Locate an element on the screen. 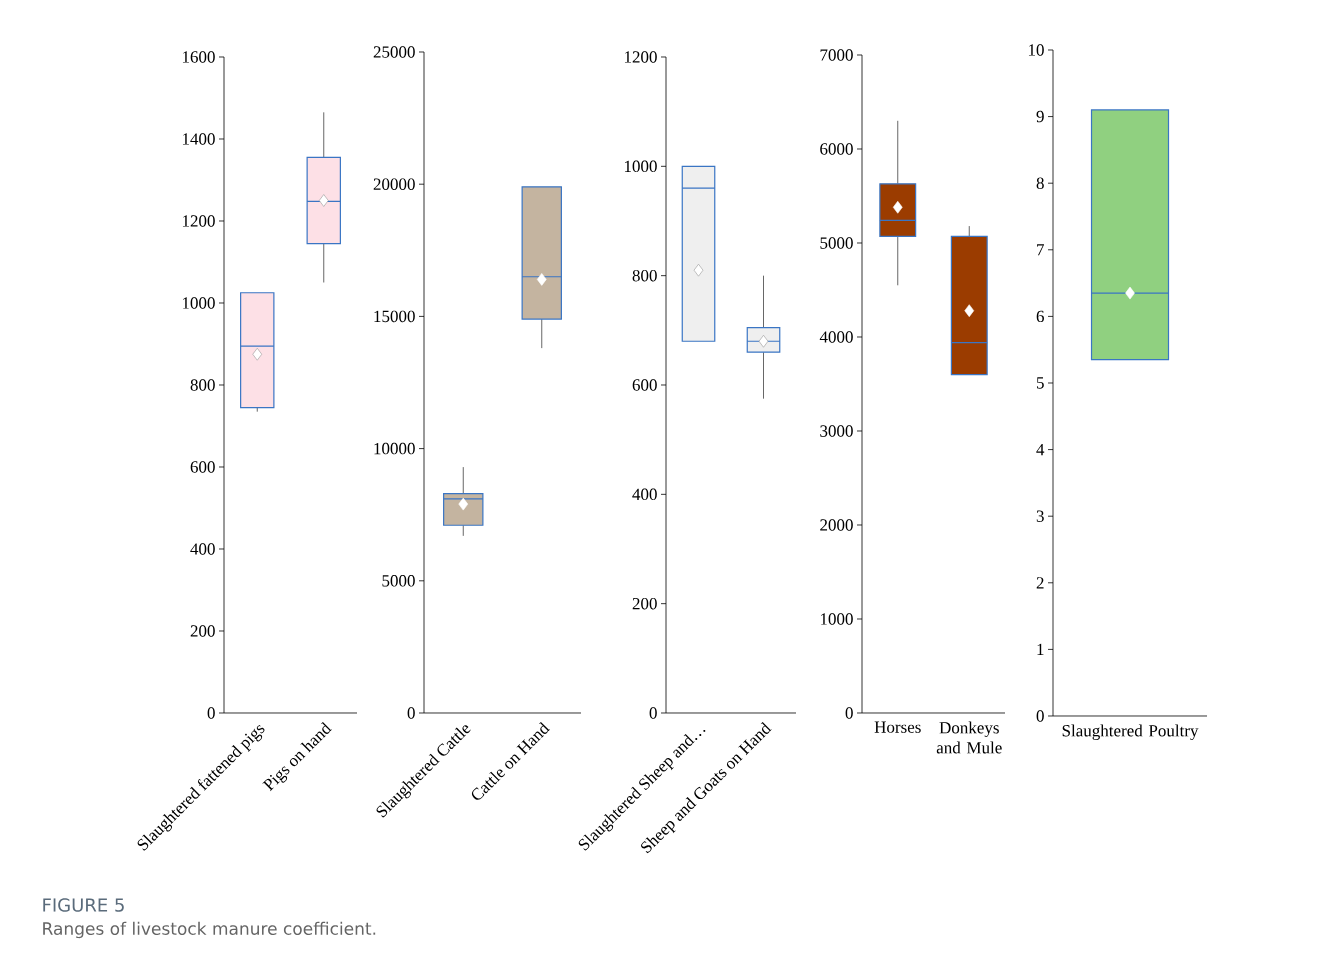  y-tick-label: 20000 is located at coordinates (394, 184).